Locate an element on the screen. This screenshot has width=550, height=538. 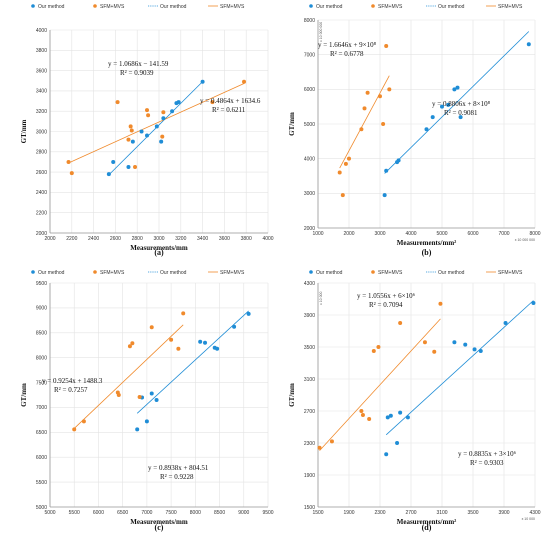
x-tick-label: 2000 is located at coordinates (348, 234).